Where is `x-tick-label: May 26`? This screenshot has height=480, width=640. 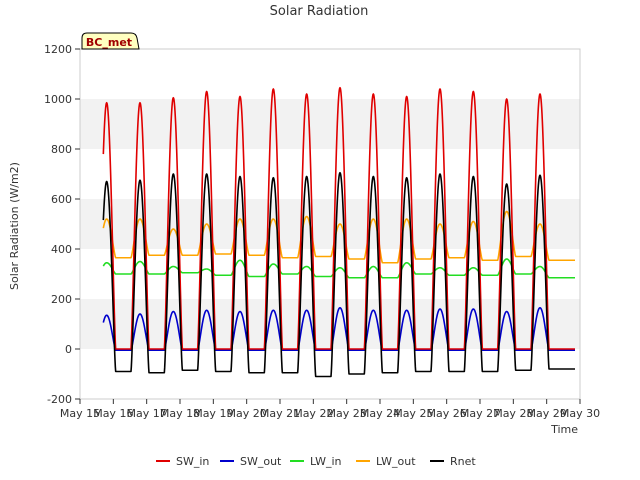
x-tick-label: May 26 is located at coordinates (447, 413).